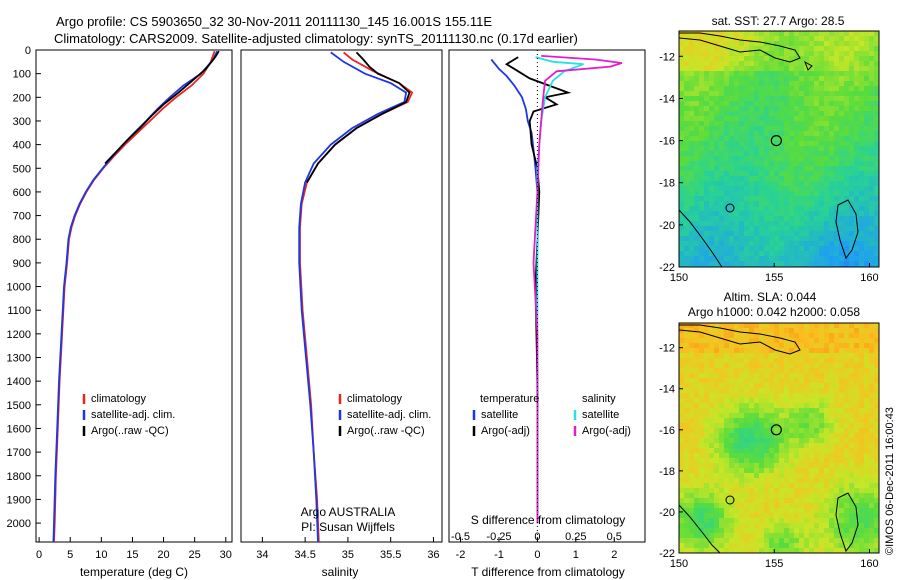  Describe the element at coordinates (163, 555) in the screenshot. I see `x-tick-label: 20` at that location.